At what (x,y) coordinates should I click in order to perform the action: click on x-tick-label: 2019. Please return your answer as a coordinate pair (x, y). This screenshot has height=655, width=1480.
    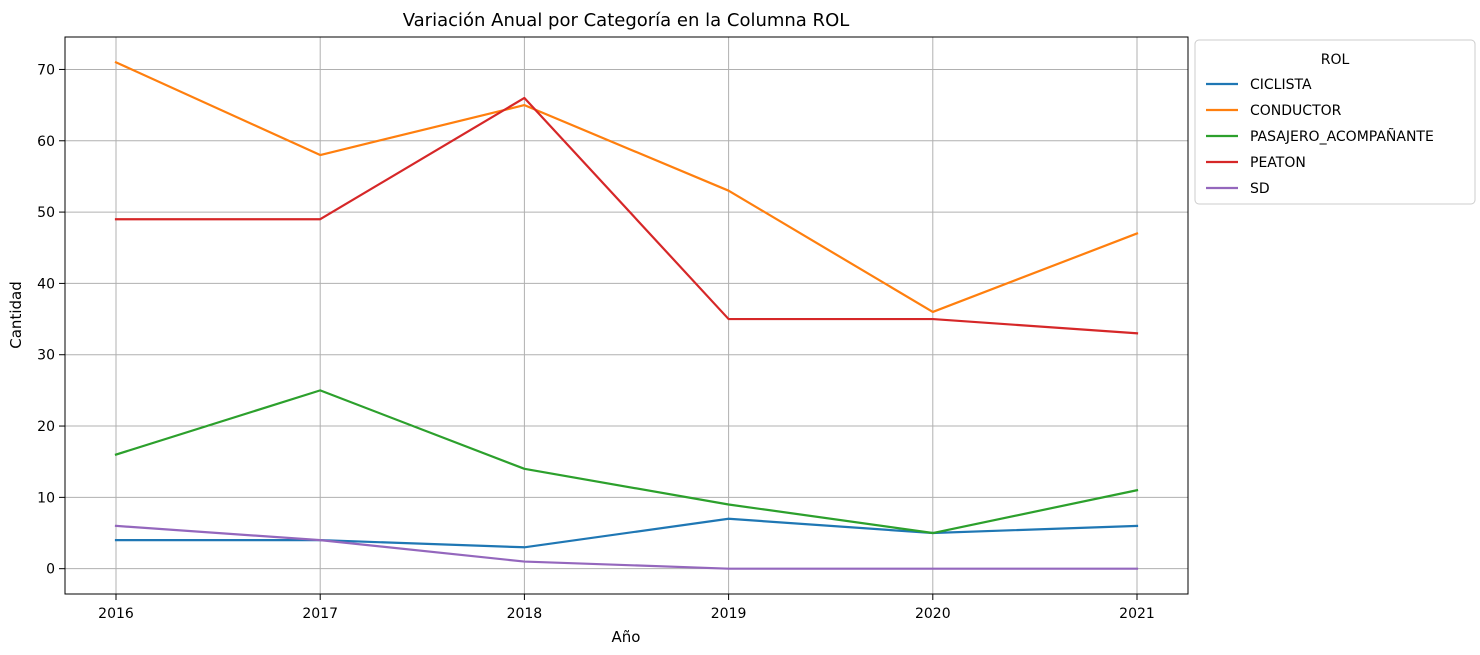
    Looking at the image, I should click on (729, 614).